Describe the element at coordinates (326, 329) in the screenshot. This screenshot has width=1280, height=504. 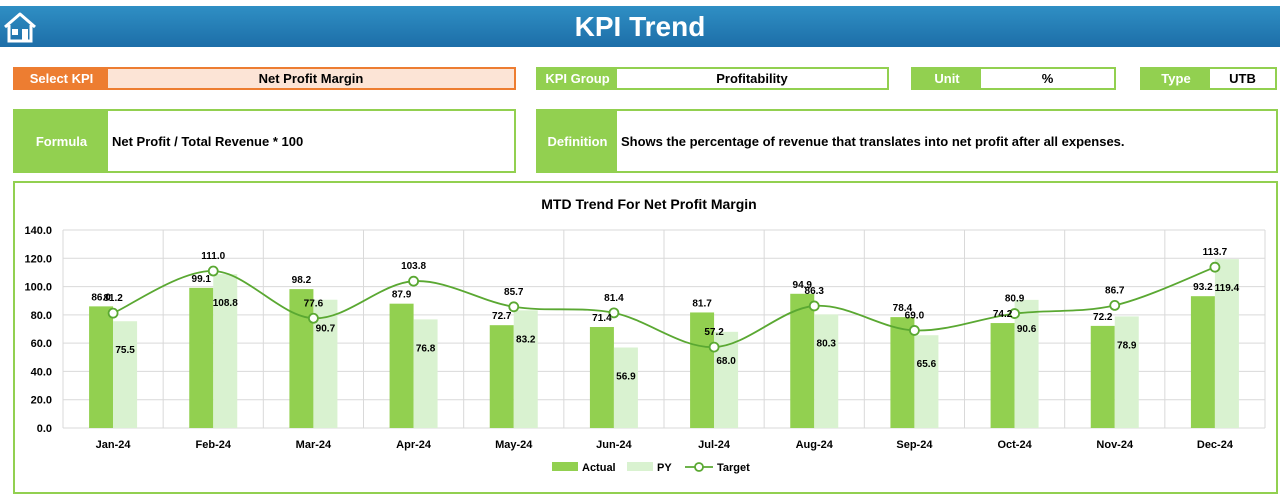
I see `label-py: 90.7` at that location.